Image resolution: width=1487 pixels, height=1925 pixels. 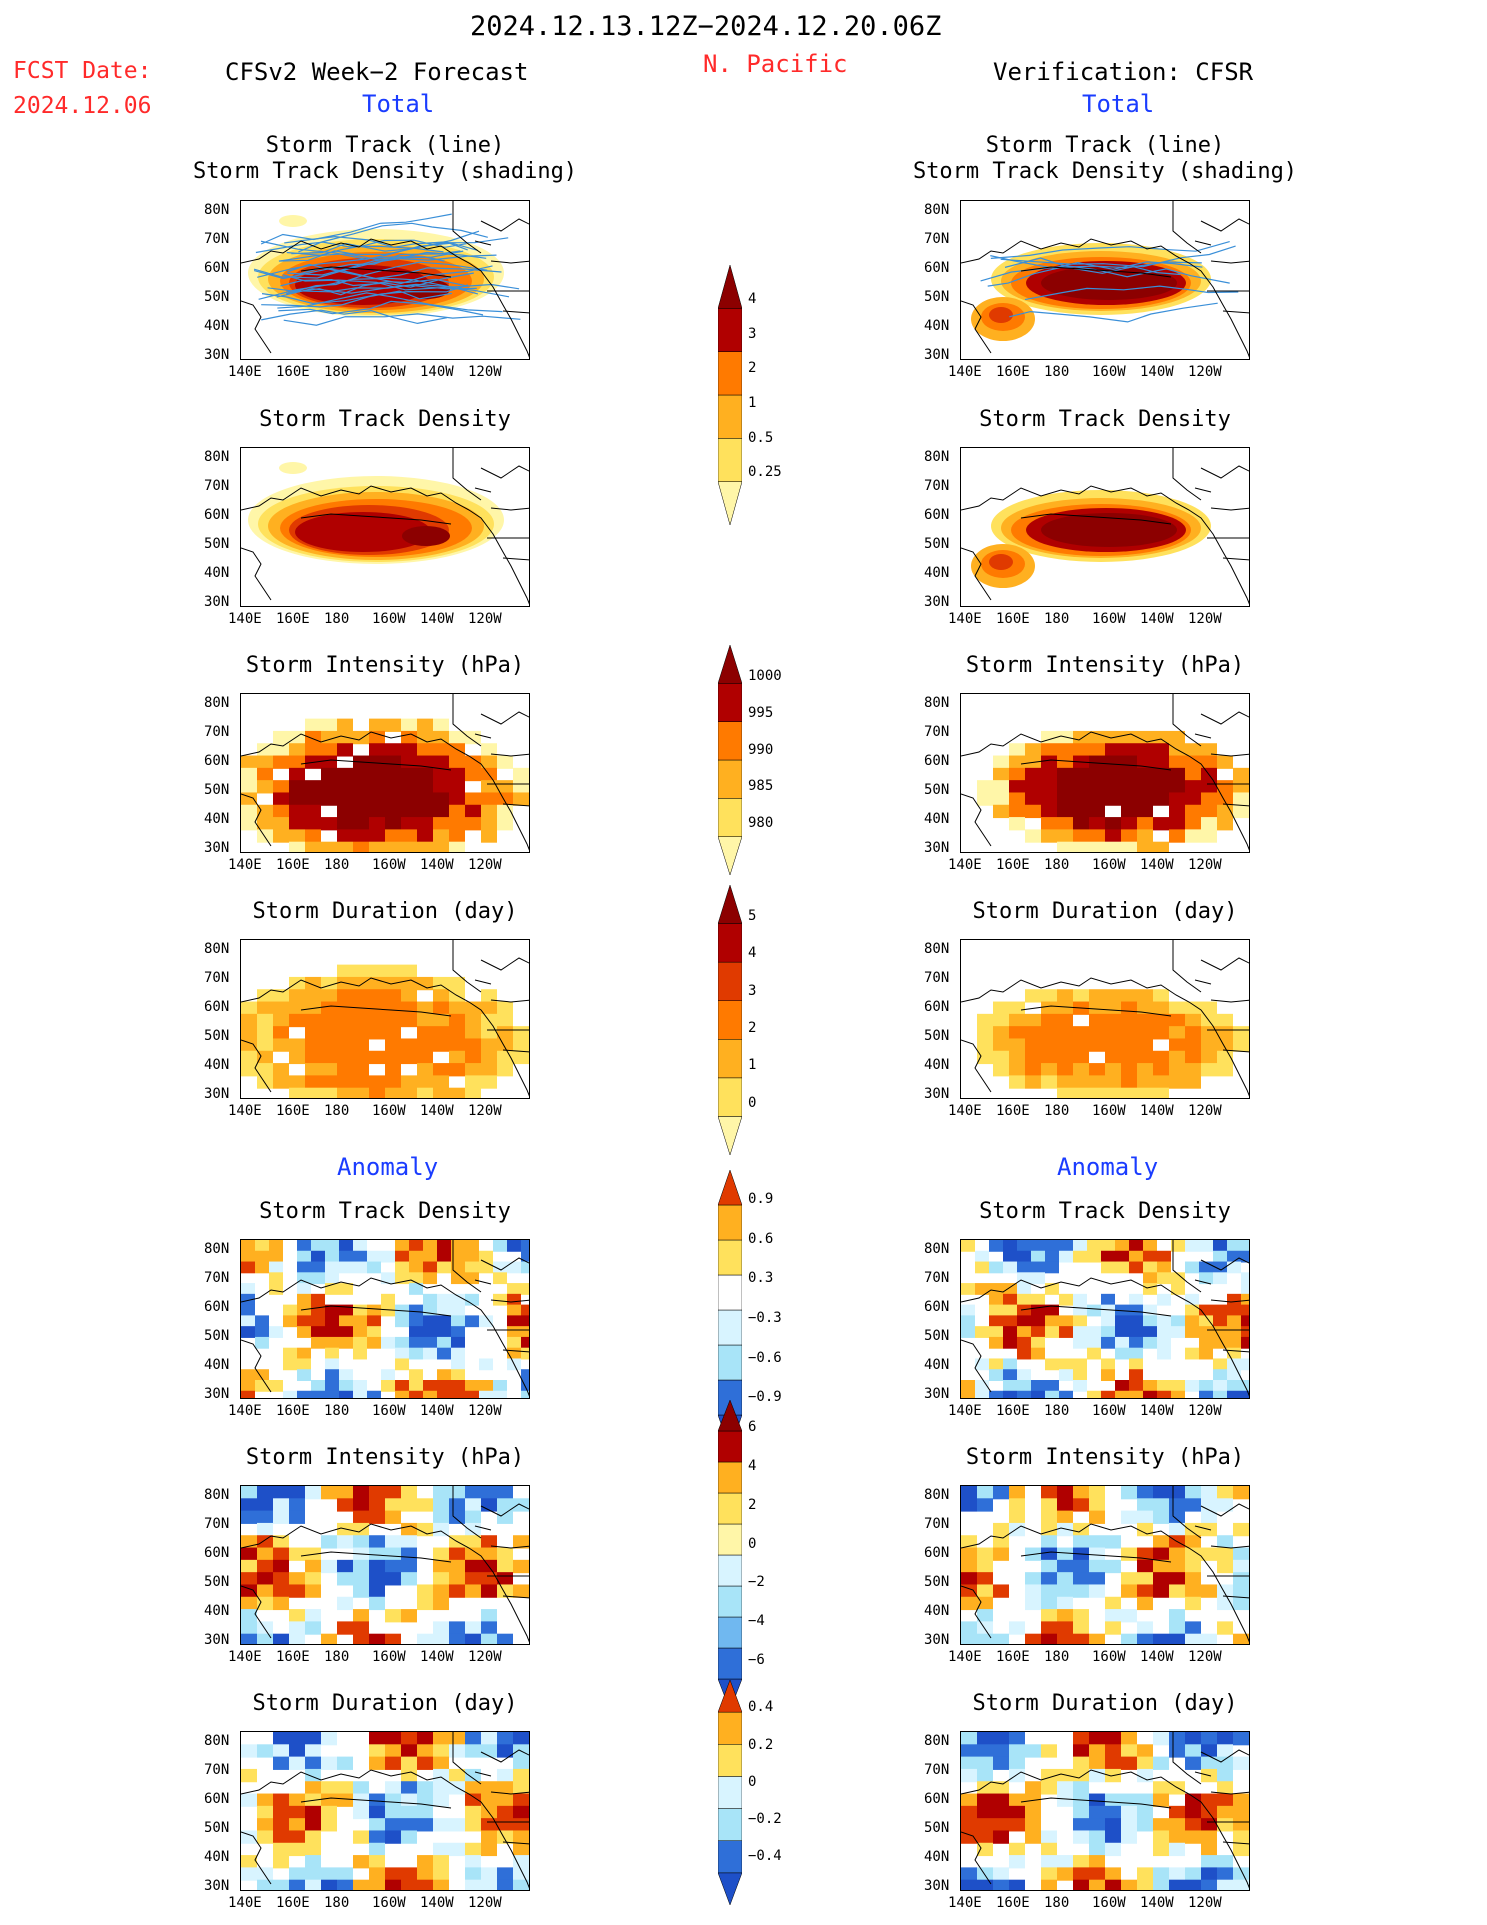 I want to click on colorbar-label: 0.2, so click(x=761, y=1744).